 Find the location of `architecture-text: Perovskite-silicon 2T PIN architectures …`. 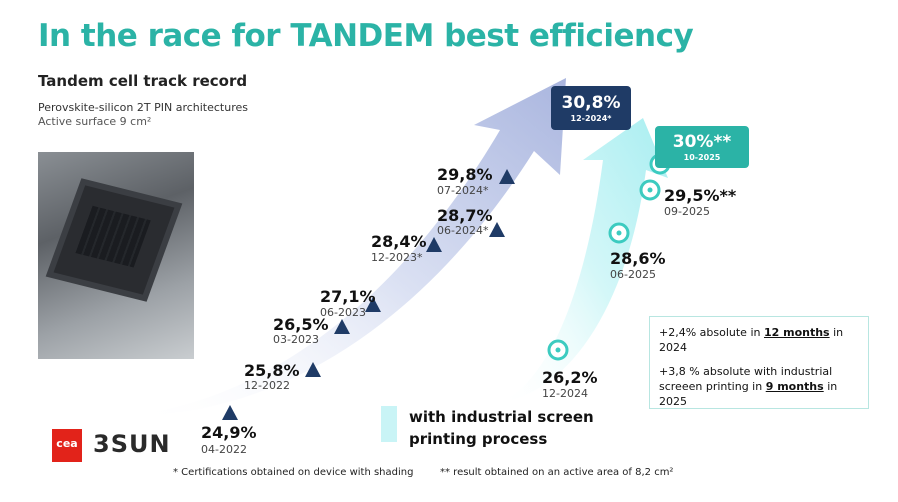

architecture-text: Perovskite-silicon 2T PIN architectures … is located at coordinates (143, 115).